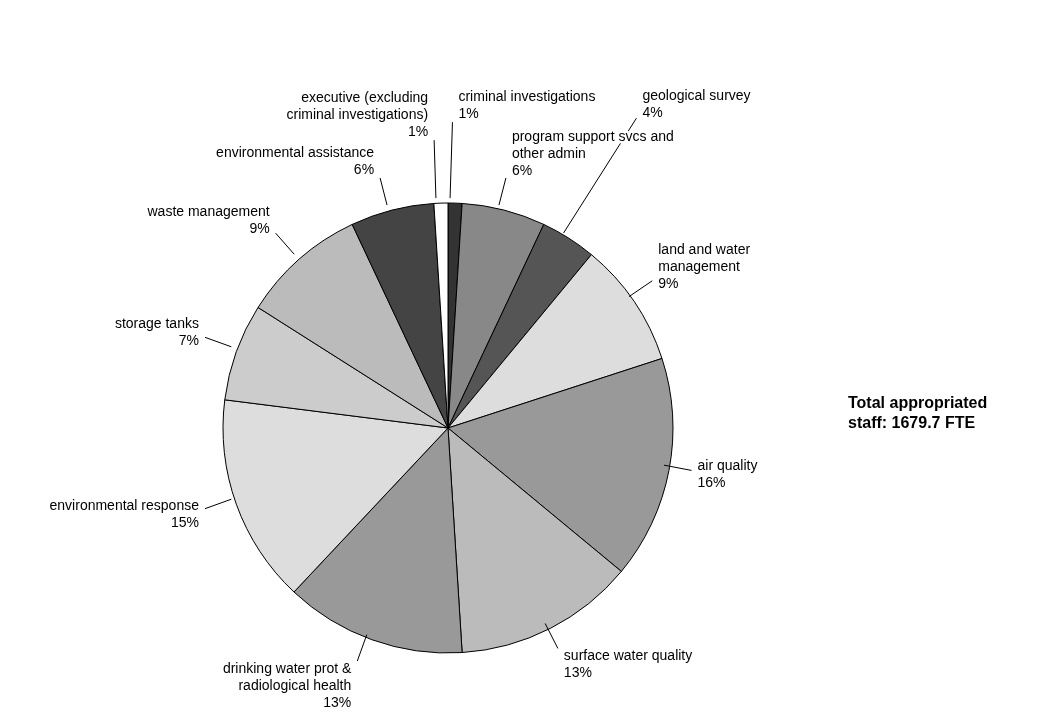  What do you see at coordinates (156, 322) in the screenshot?
I see `slice-label: storage tanks` at bounding box center [156, 322].